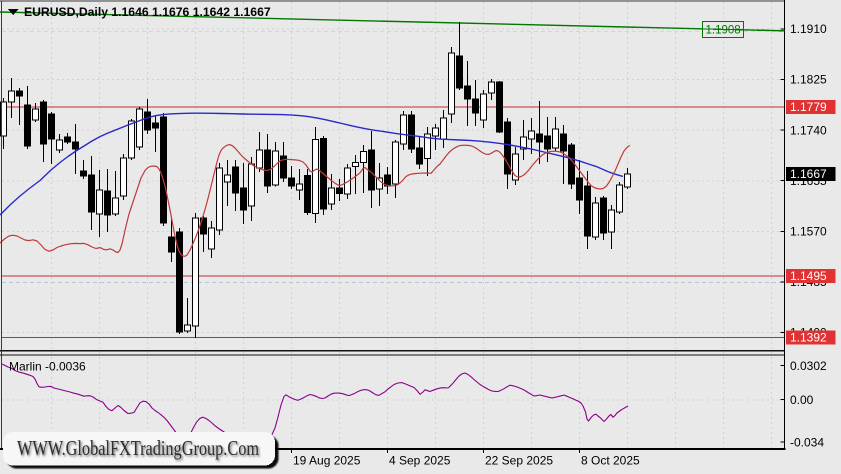 The height and width of the screenshot is (474, 841). What do you see at coordinates (808, 174) in the screenshot?
I see `svg-text: 1.1667` at bounding box center [808, 174].